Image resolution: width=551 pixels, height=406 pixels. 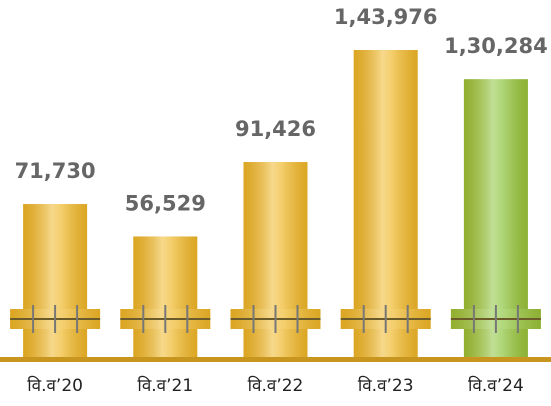 I want to click on x-tick-label: वि.व’22, so click(x=276, y=385).